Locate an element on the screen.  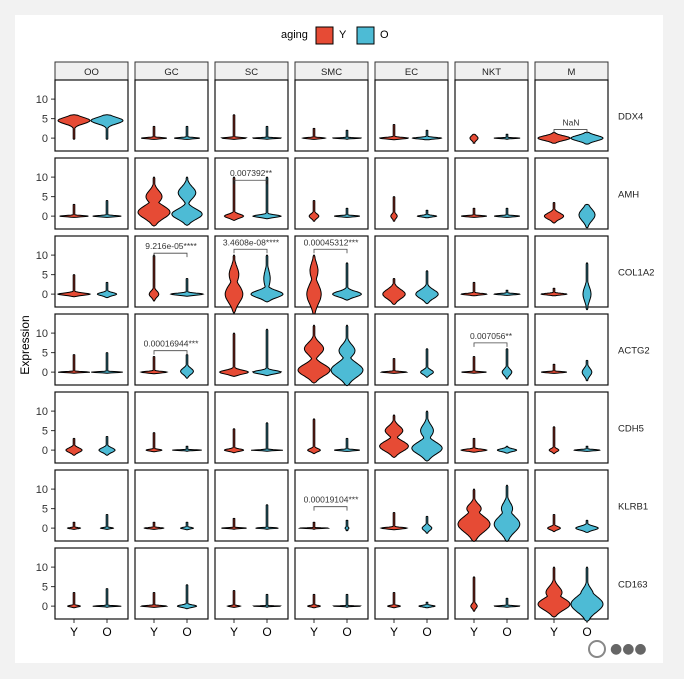
violin-CDH5-NKT-Y is located at coordinates (474, 445).